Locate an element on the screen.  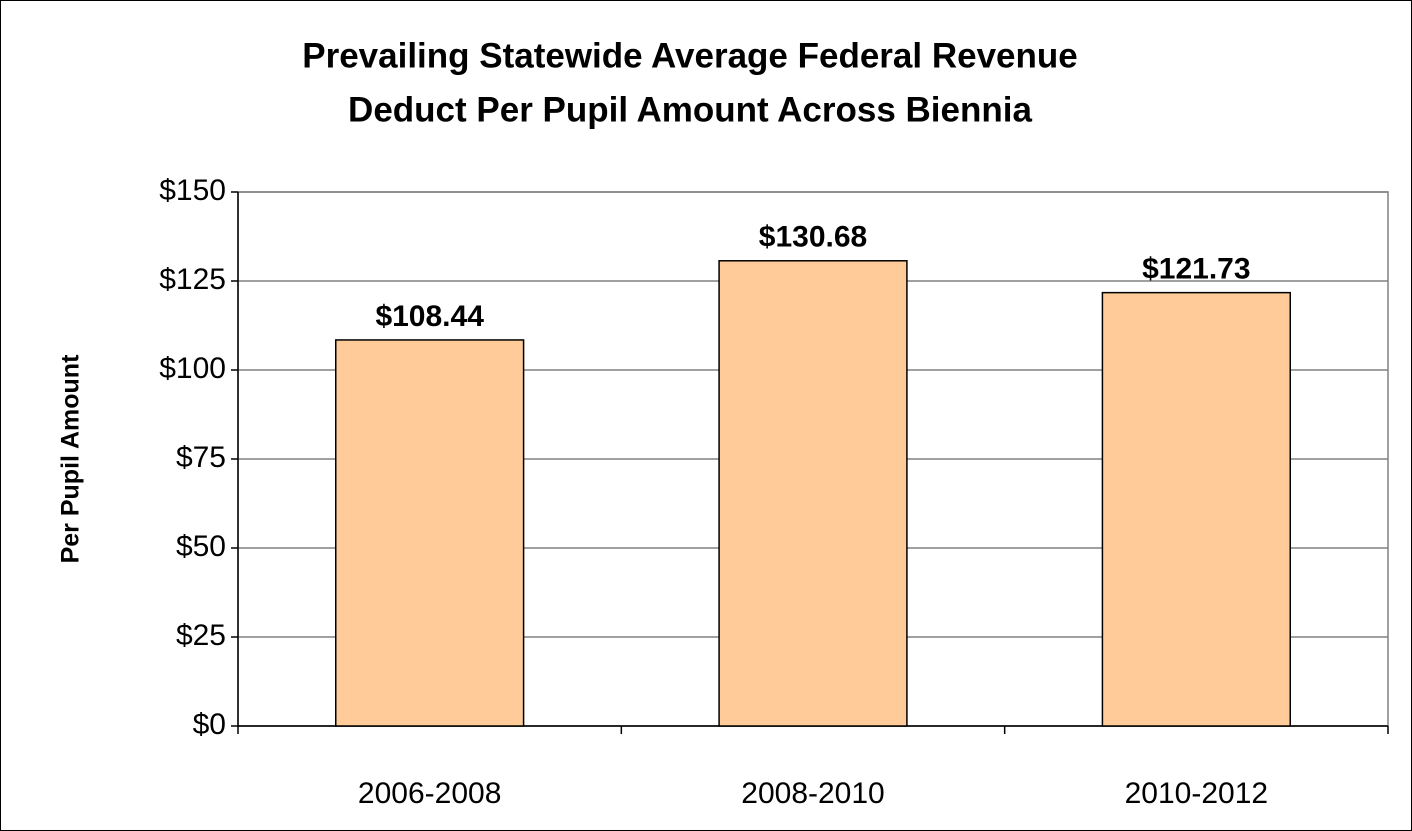
y-tick-label: $50 is located at coordinates (201, 546).